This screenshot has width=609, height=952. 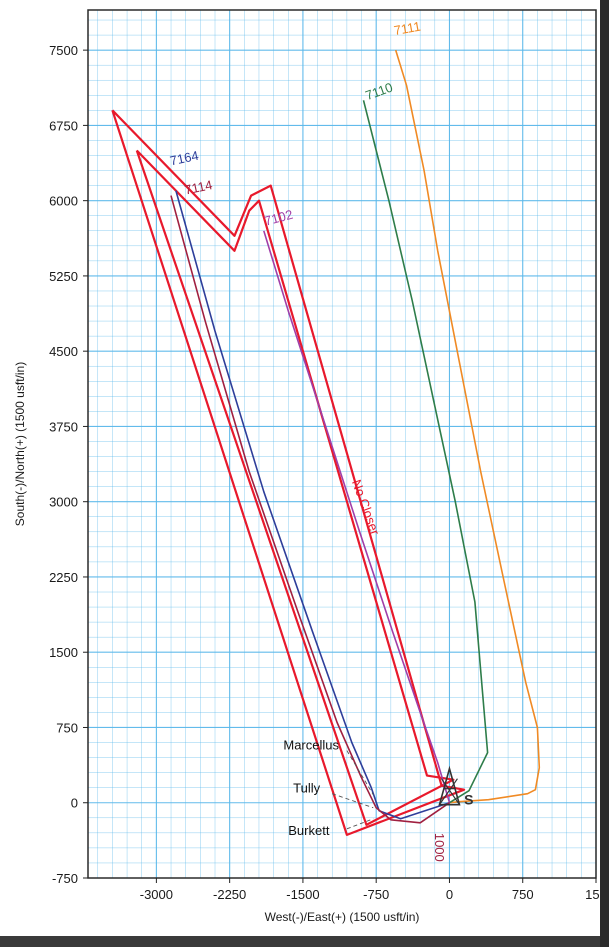 What do you see at coordinates (63, 50) in the screenshot?
I see `y-tick-label: 7500` at bounding box center [63, 50].